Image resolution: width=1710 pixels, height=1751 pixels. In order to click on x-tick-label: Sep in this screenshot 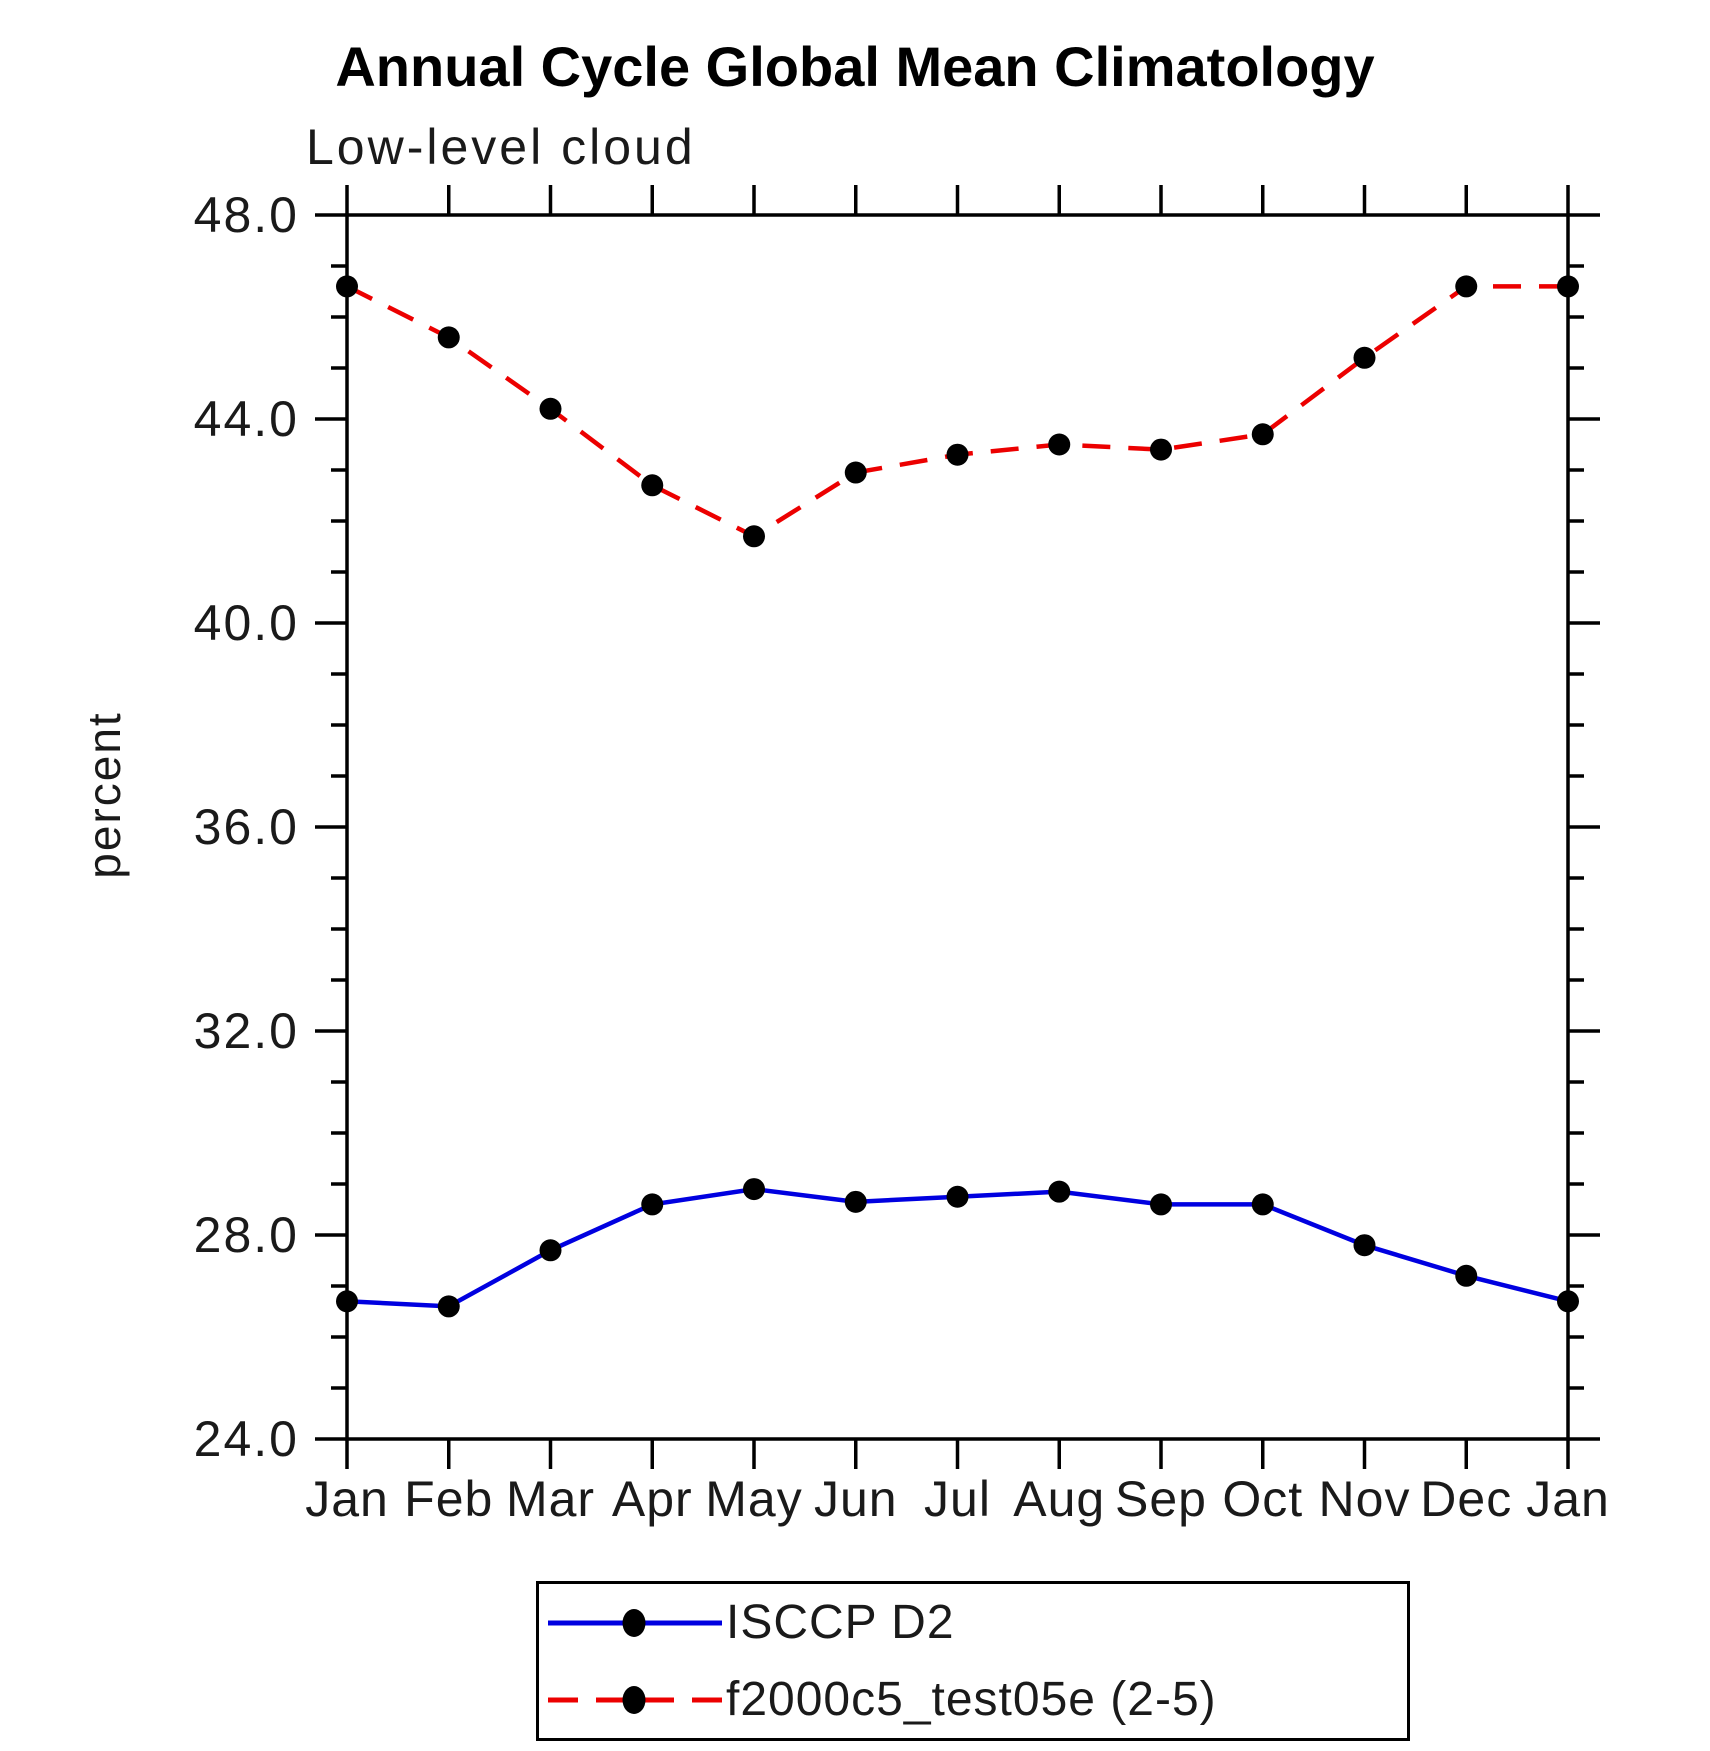, I will do `click(1161, 1499)`.